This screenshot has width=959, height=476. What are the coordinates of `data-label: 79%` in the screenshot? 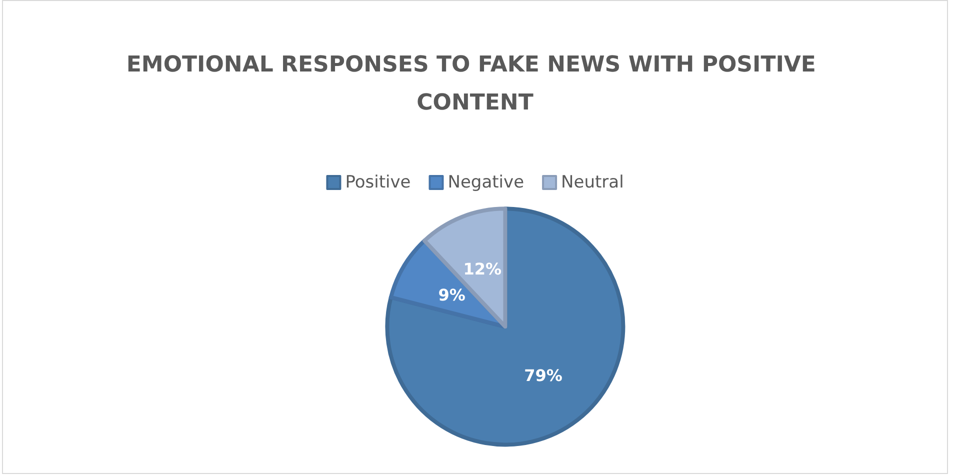 It's located at (543, 376).